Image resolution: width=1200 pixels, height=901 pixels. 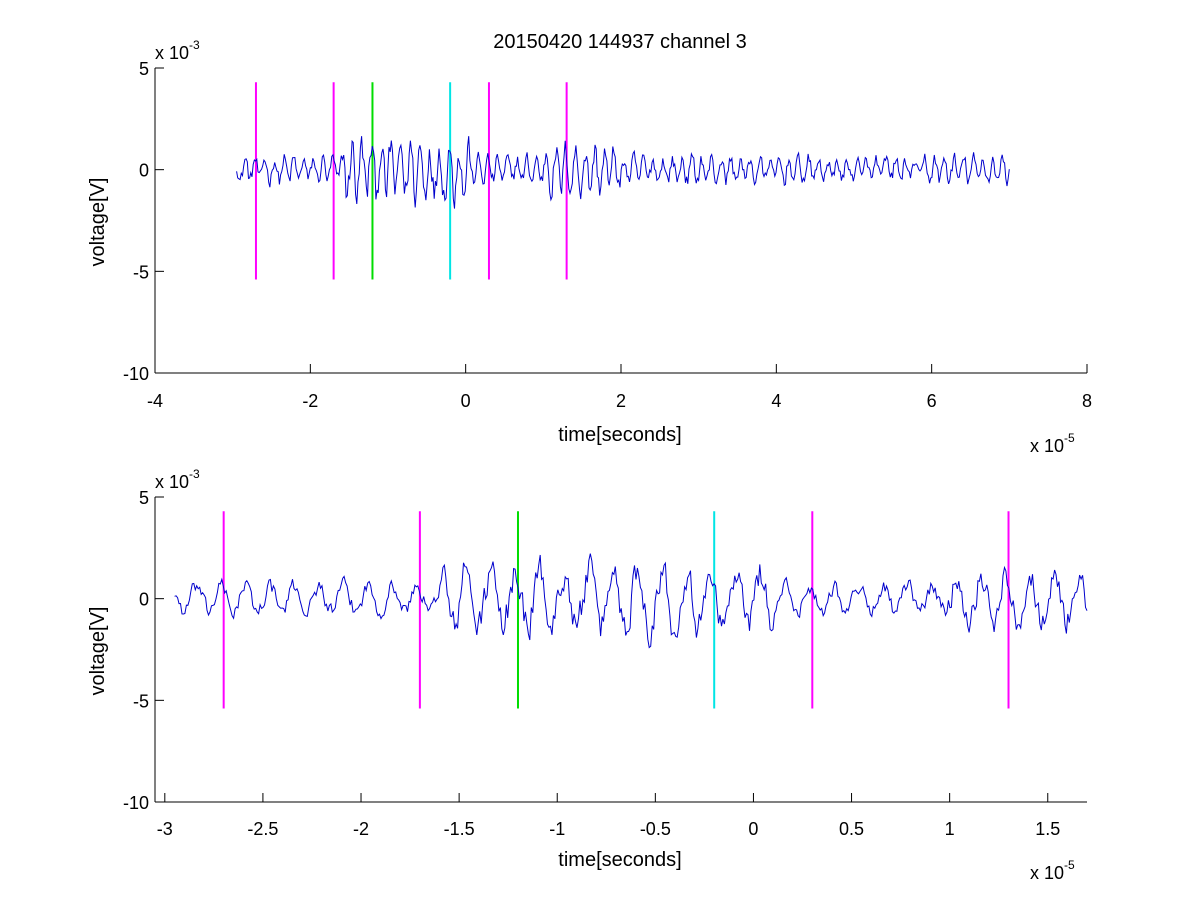 What do you see at coordinates (619, 435) in the screenshot?
I see `top-plot-x-axis-label: time[seconds]` at bounding box center [619, 435].